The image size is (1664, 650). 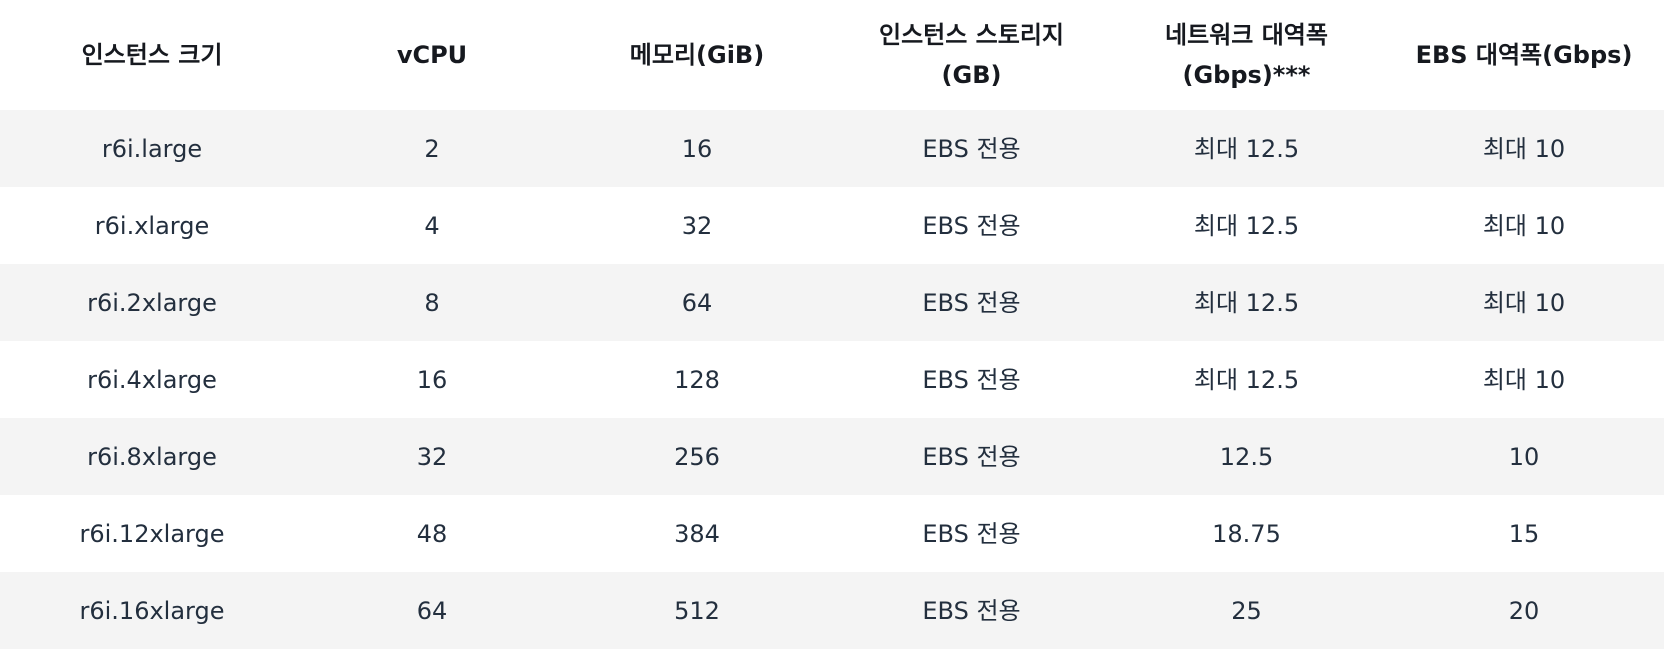 I want to click on cell-memory: 64, so click(x=697, y=302).